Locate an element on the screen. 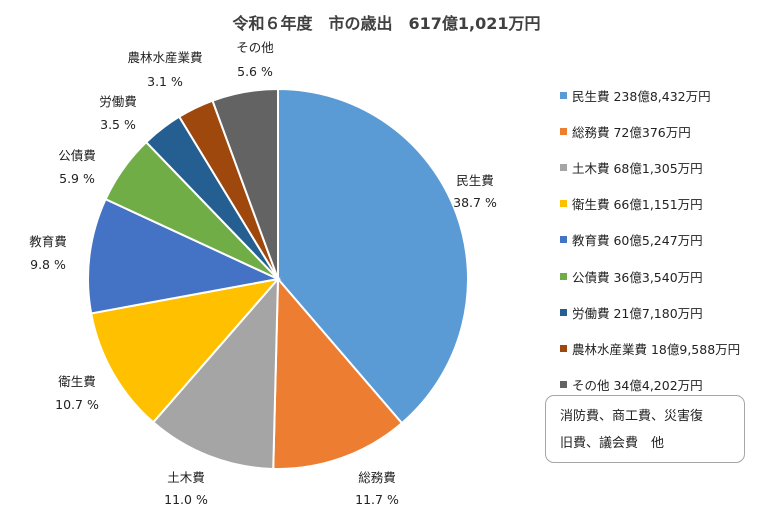 The width and height of the screenshot is (773, 515). chart-title: 令和６年度 市の歳出 617億1,021万円 is located at coordinates (386, 23).